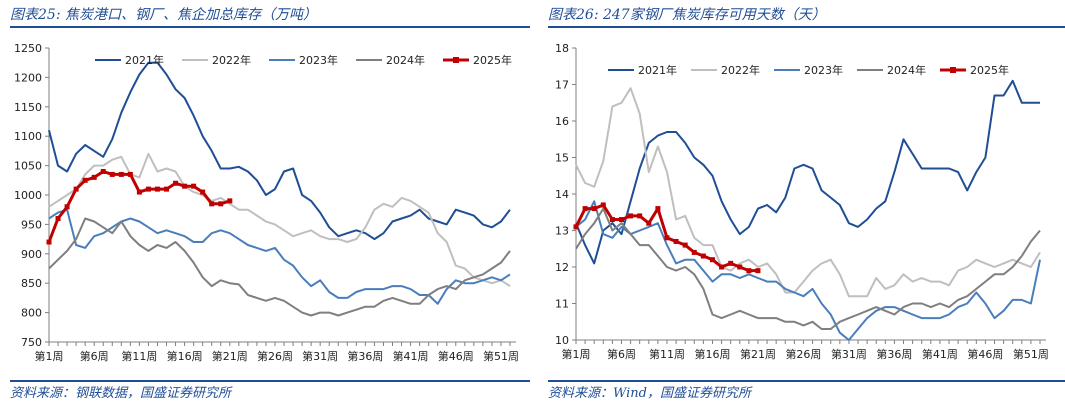 The width and height of the screenshot is (1065, 403). What do you see at coordinates (562, 304) in the screenshot?
I see `y-tick-label: 11` at bounding box center [562, 304].